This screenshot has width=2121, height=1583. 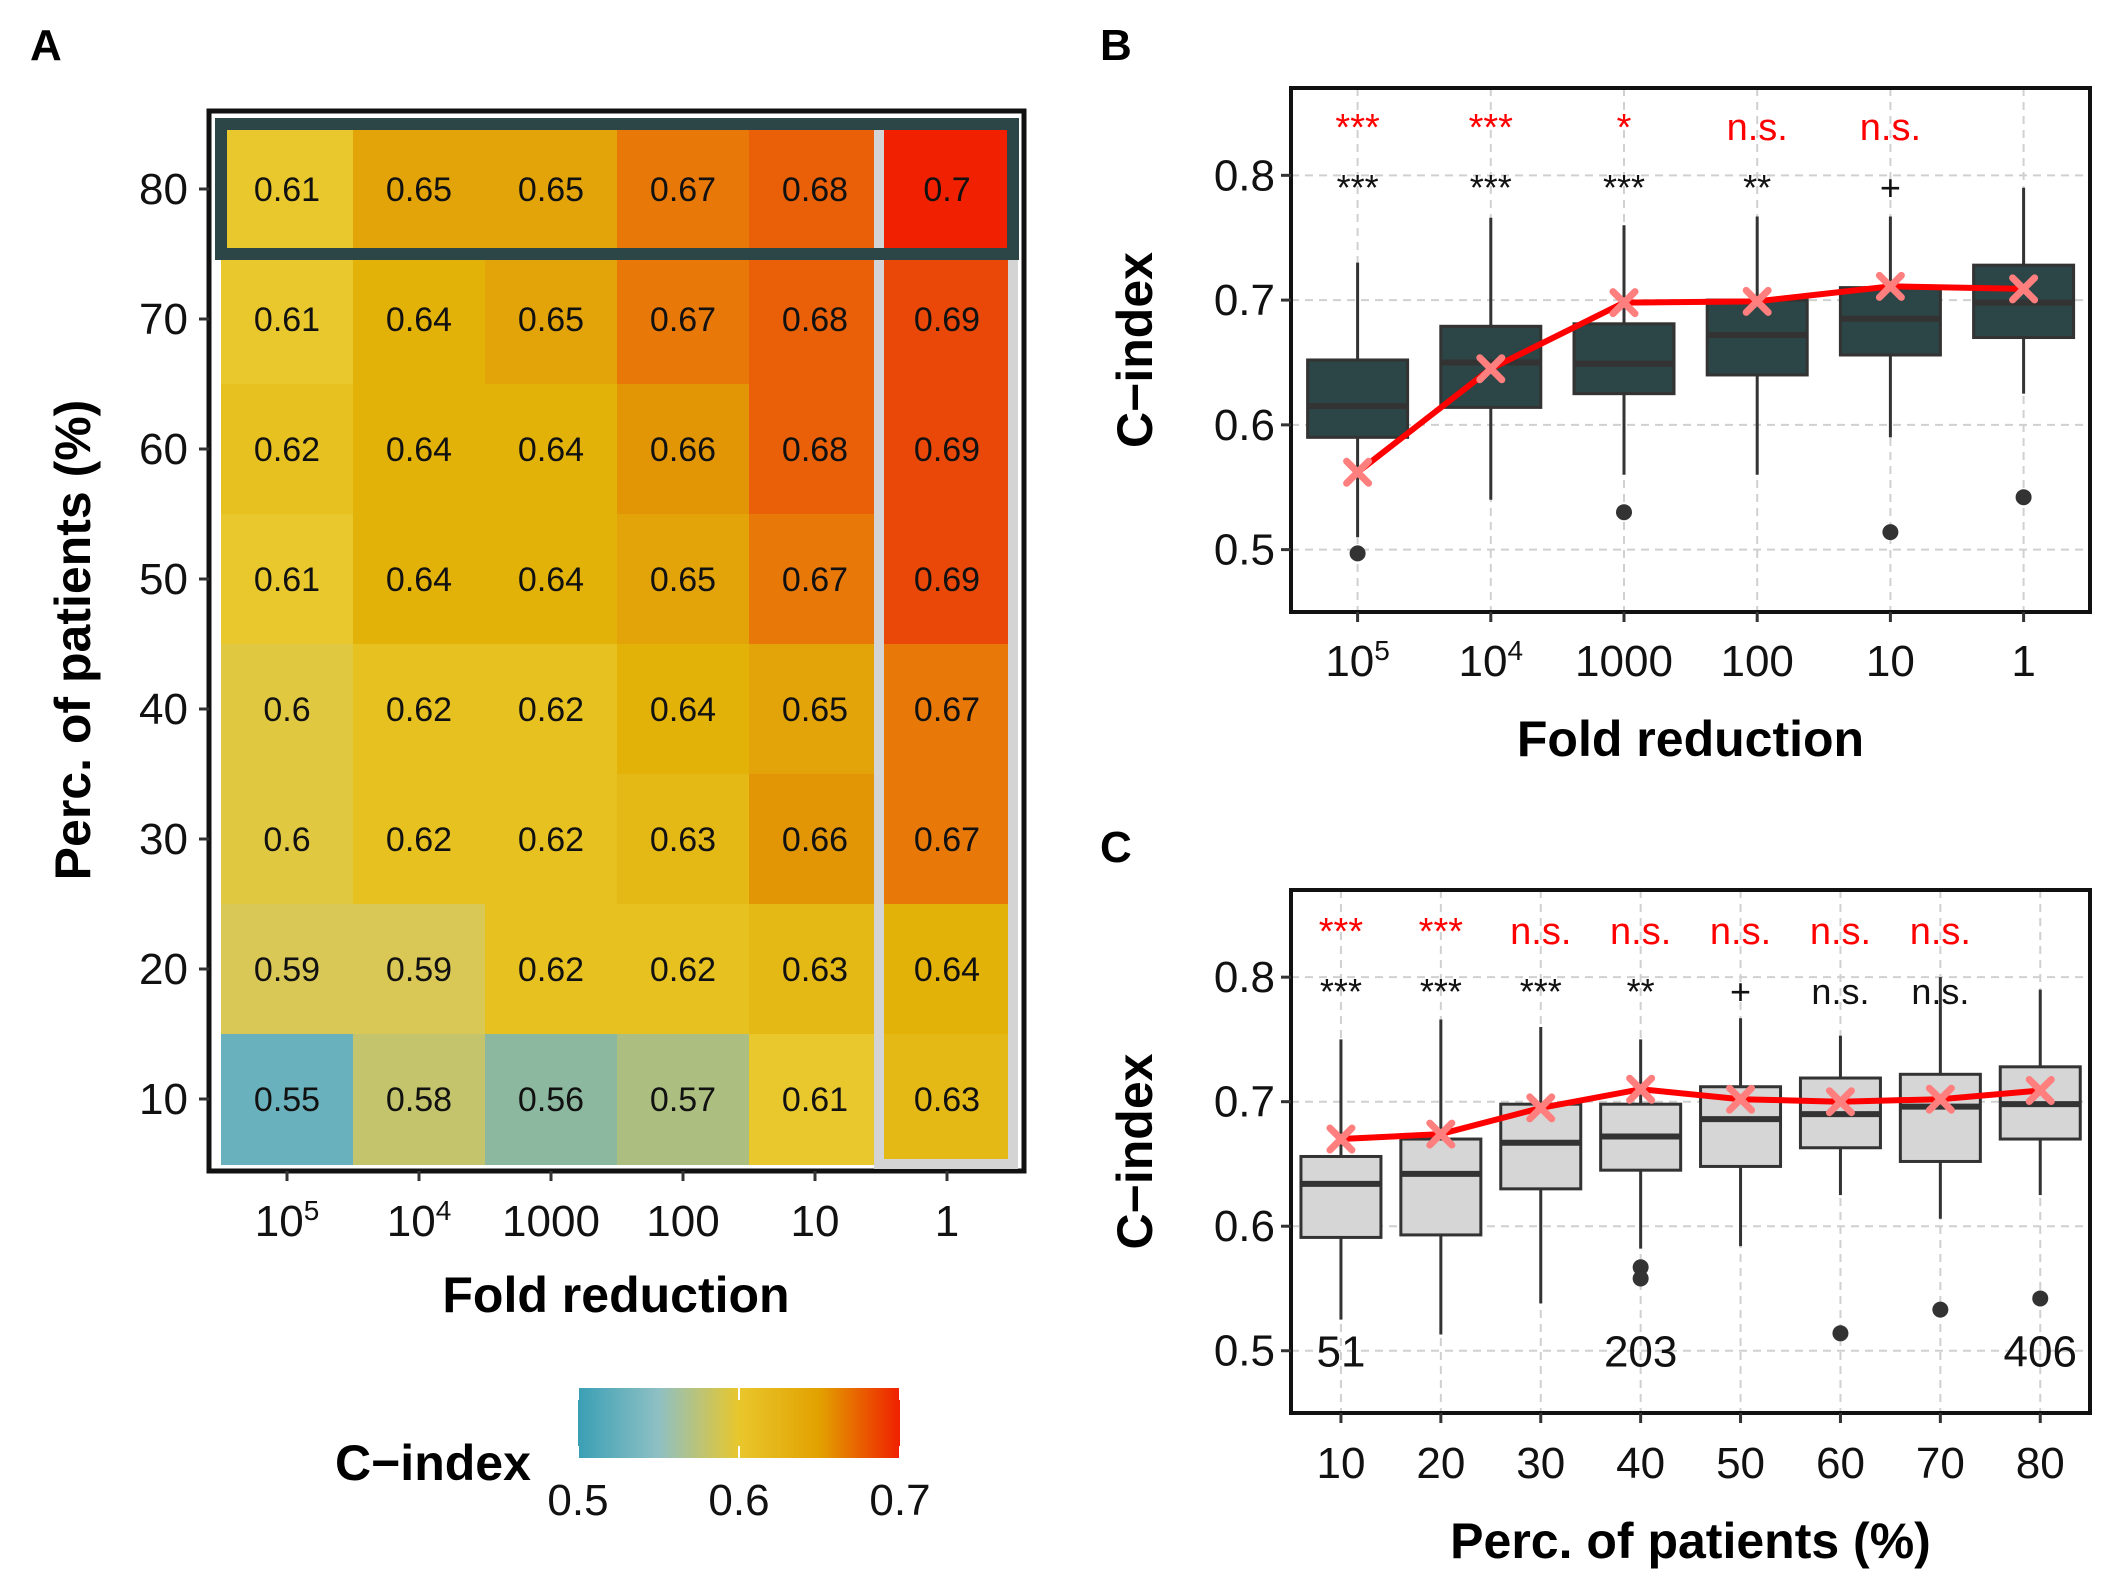 I want to click on heatmap-y-tick-label: 60, so click(x=163, y=449).